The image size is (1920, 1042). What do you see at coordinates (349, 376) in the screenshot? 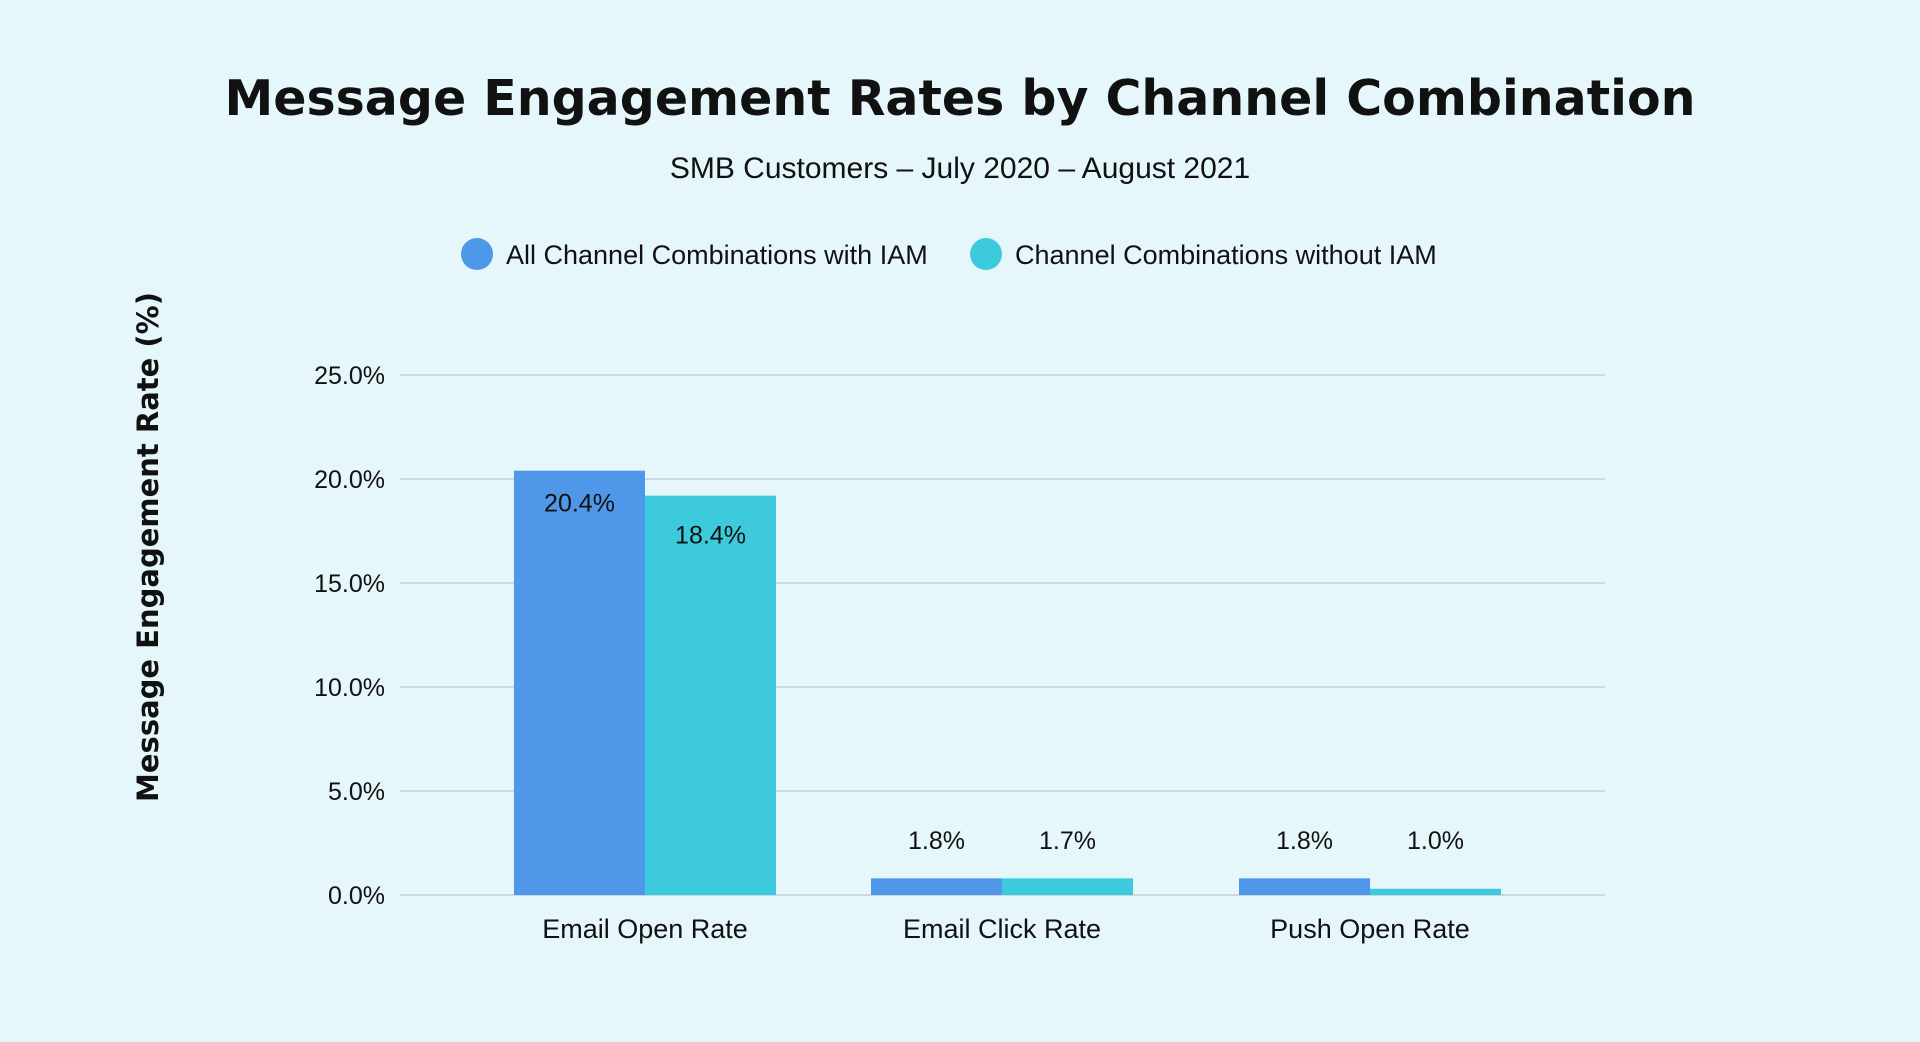
I see `y-tick-label: 25.0%` at bounding box center [349, 376].